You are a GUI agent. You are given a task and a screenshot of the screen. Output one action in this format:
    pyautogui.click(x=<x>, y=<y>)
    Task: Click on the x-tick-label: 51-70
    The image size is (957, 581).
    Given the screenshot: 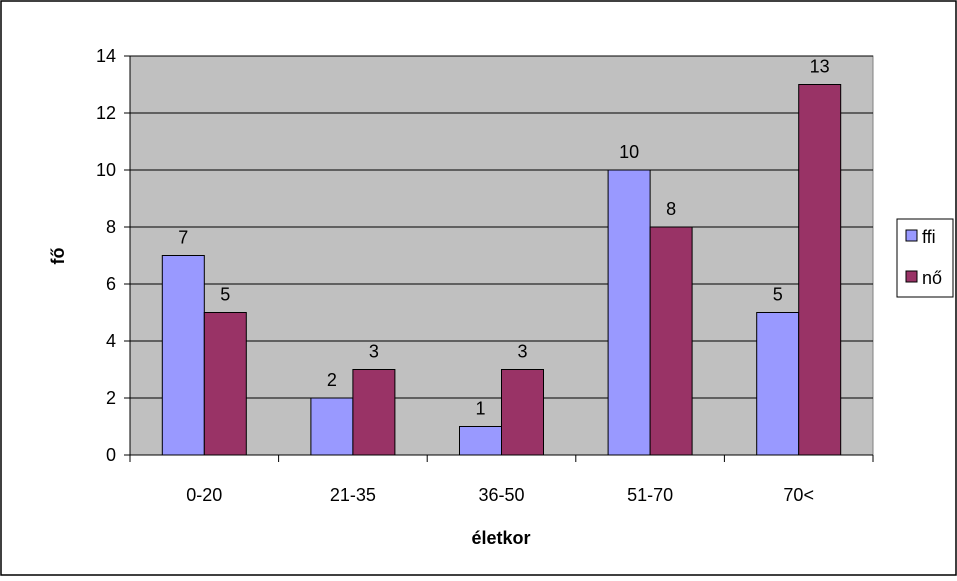 What is the action you would take?
    pyautogui.click(x=650, y=495)
    